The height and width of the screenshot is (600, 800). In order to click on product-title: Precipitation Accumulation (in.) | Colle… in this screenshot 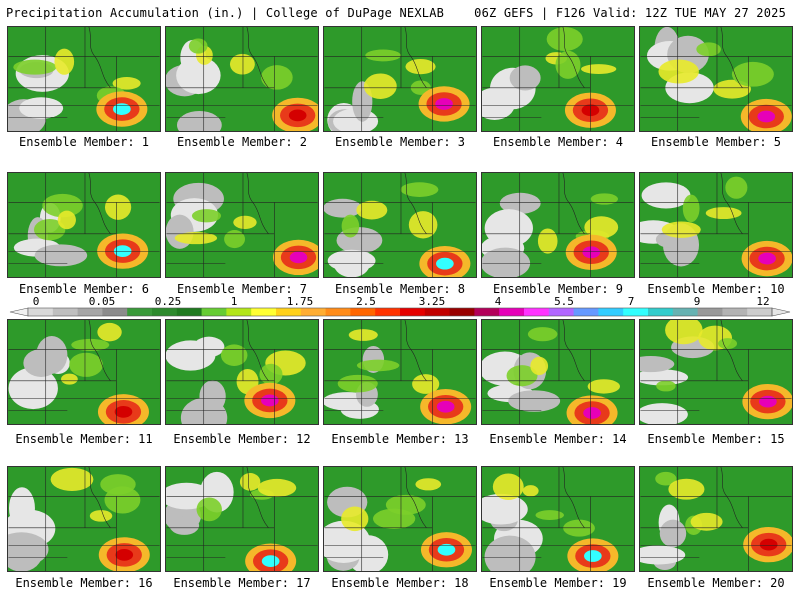, I will do `click(225, 13)`.